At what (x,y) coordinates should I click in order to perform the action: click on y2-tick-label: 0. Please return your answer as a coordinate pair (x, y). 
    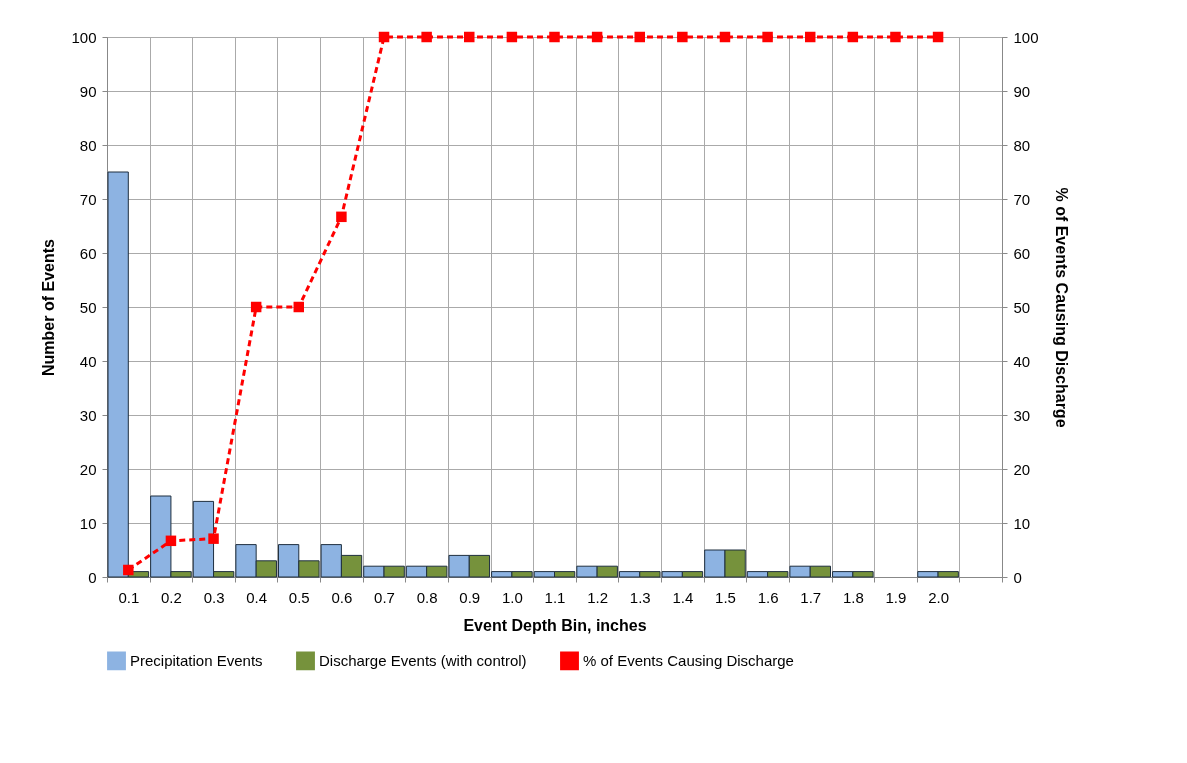
    Looking at the image, I should click on (1017, 577).